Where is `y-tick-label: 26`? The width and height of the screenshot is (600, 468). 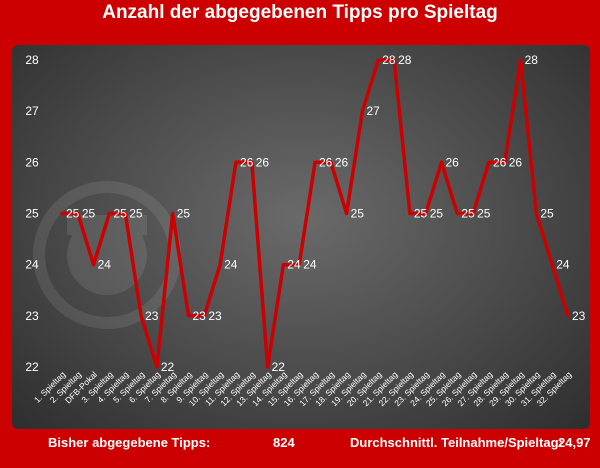
y-tick-label: 26 is located at coordinates (32, 162).